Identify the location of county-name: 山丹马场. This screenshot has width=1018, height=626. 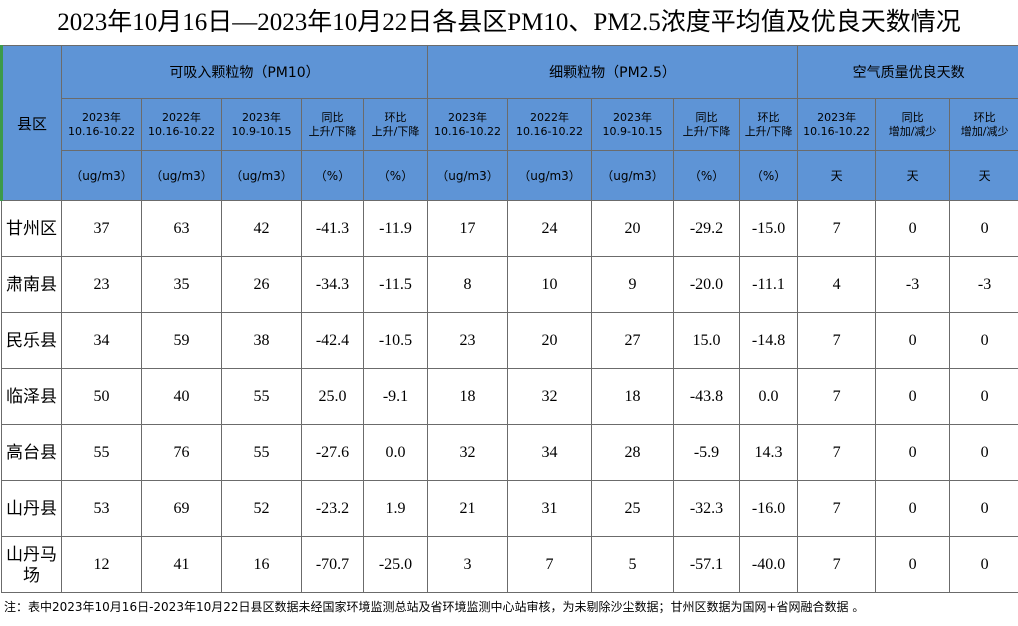
(31, 564).